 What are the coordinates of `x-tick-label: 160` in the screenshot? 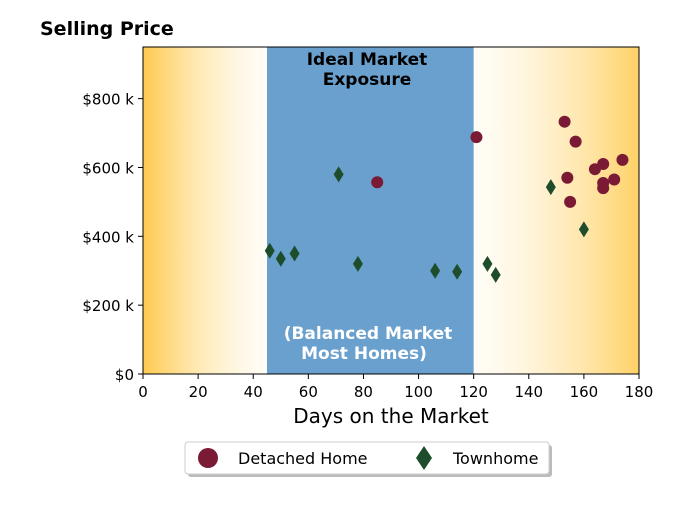 It's located at (584, 392).